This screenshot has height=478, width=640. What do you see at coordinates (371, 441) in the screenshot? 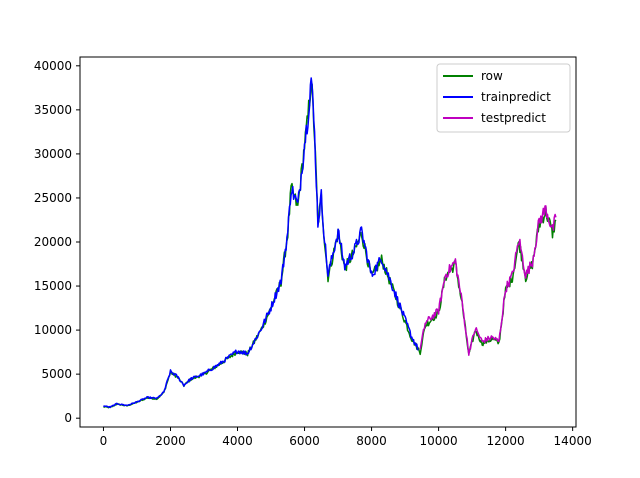
I see `x-tick-label: 8000` at bounding box center [371, 441].